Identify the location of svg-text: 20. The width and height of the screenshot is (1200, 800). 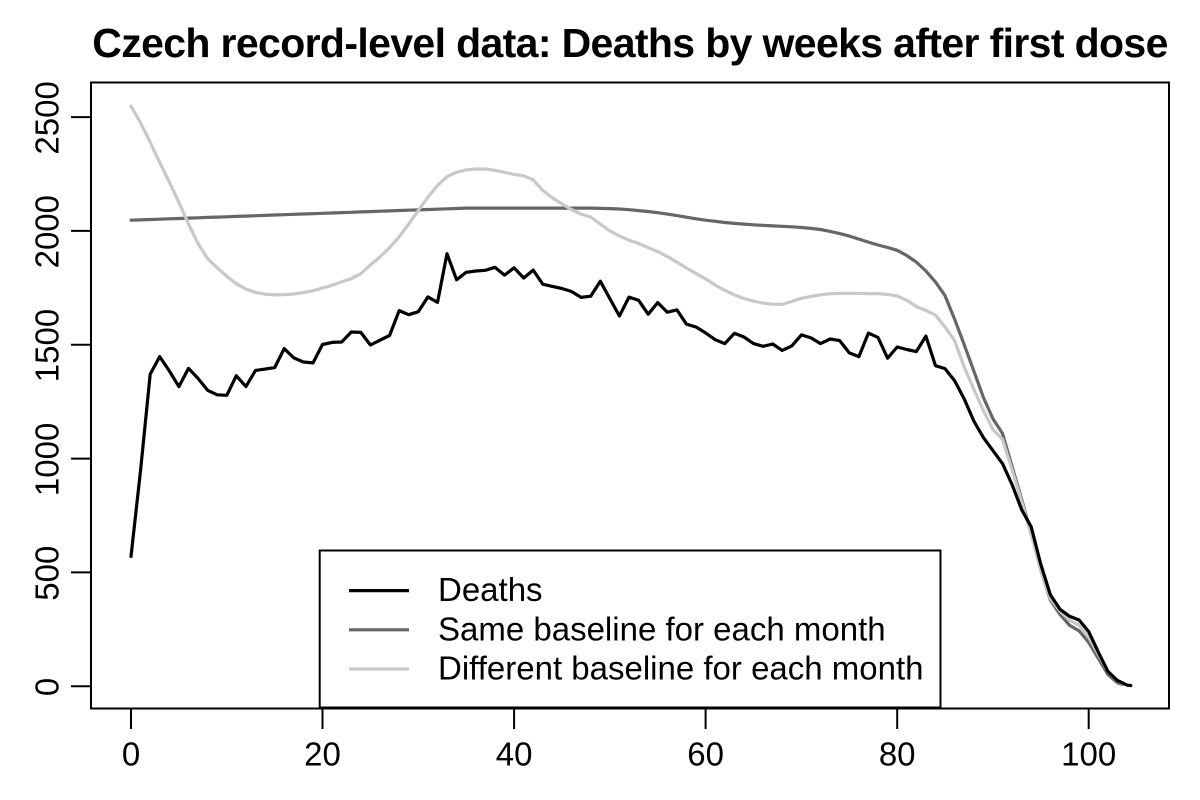
(322, 753).